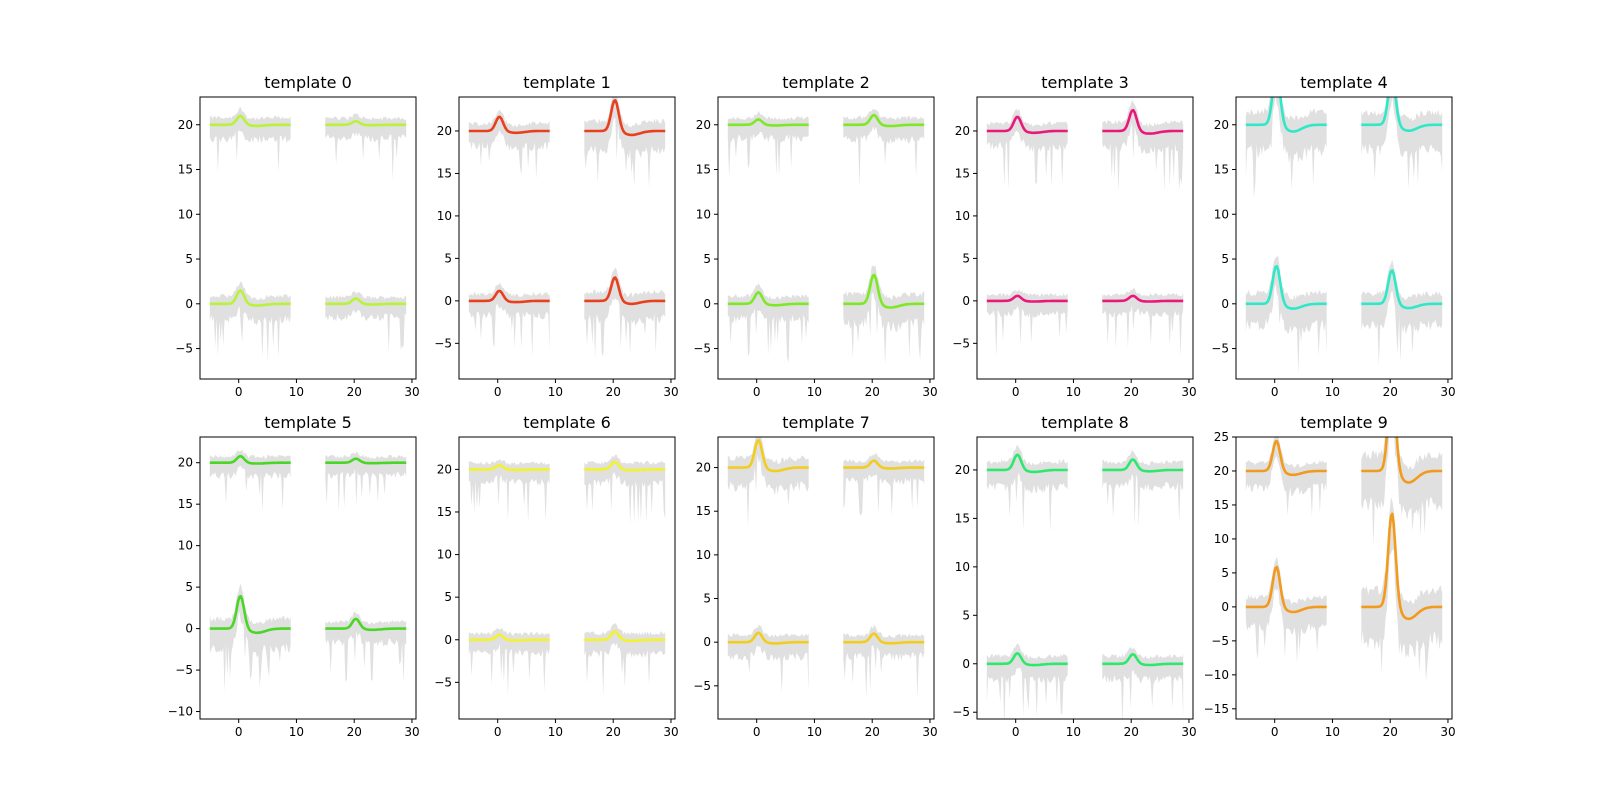  I want to click on panel-0: template 0 0 10 20 30 −5 0 5 10 15 20, so click(297, 236).